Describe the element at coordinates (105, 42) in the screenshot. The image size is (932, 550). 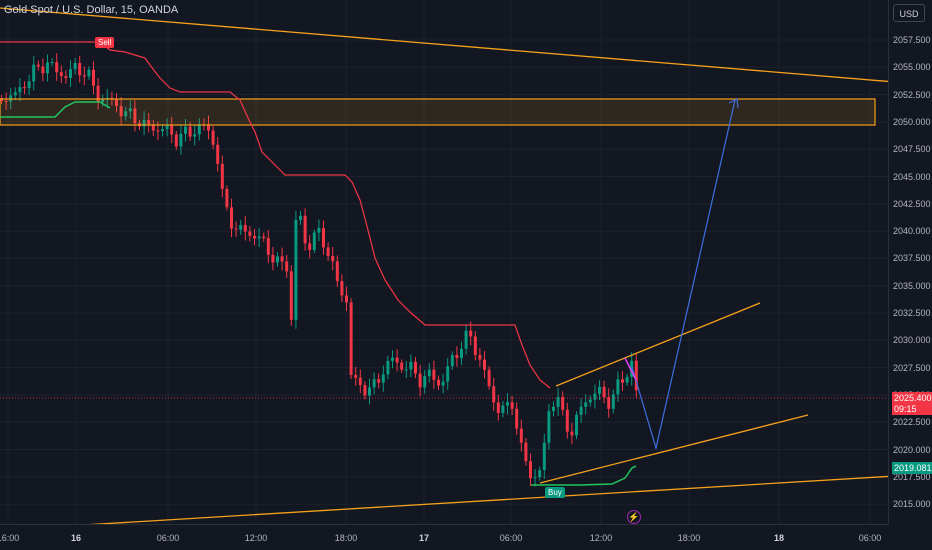
I see `sell-signal-tag: Sell` at that location.